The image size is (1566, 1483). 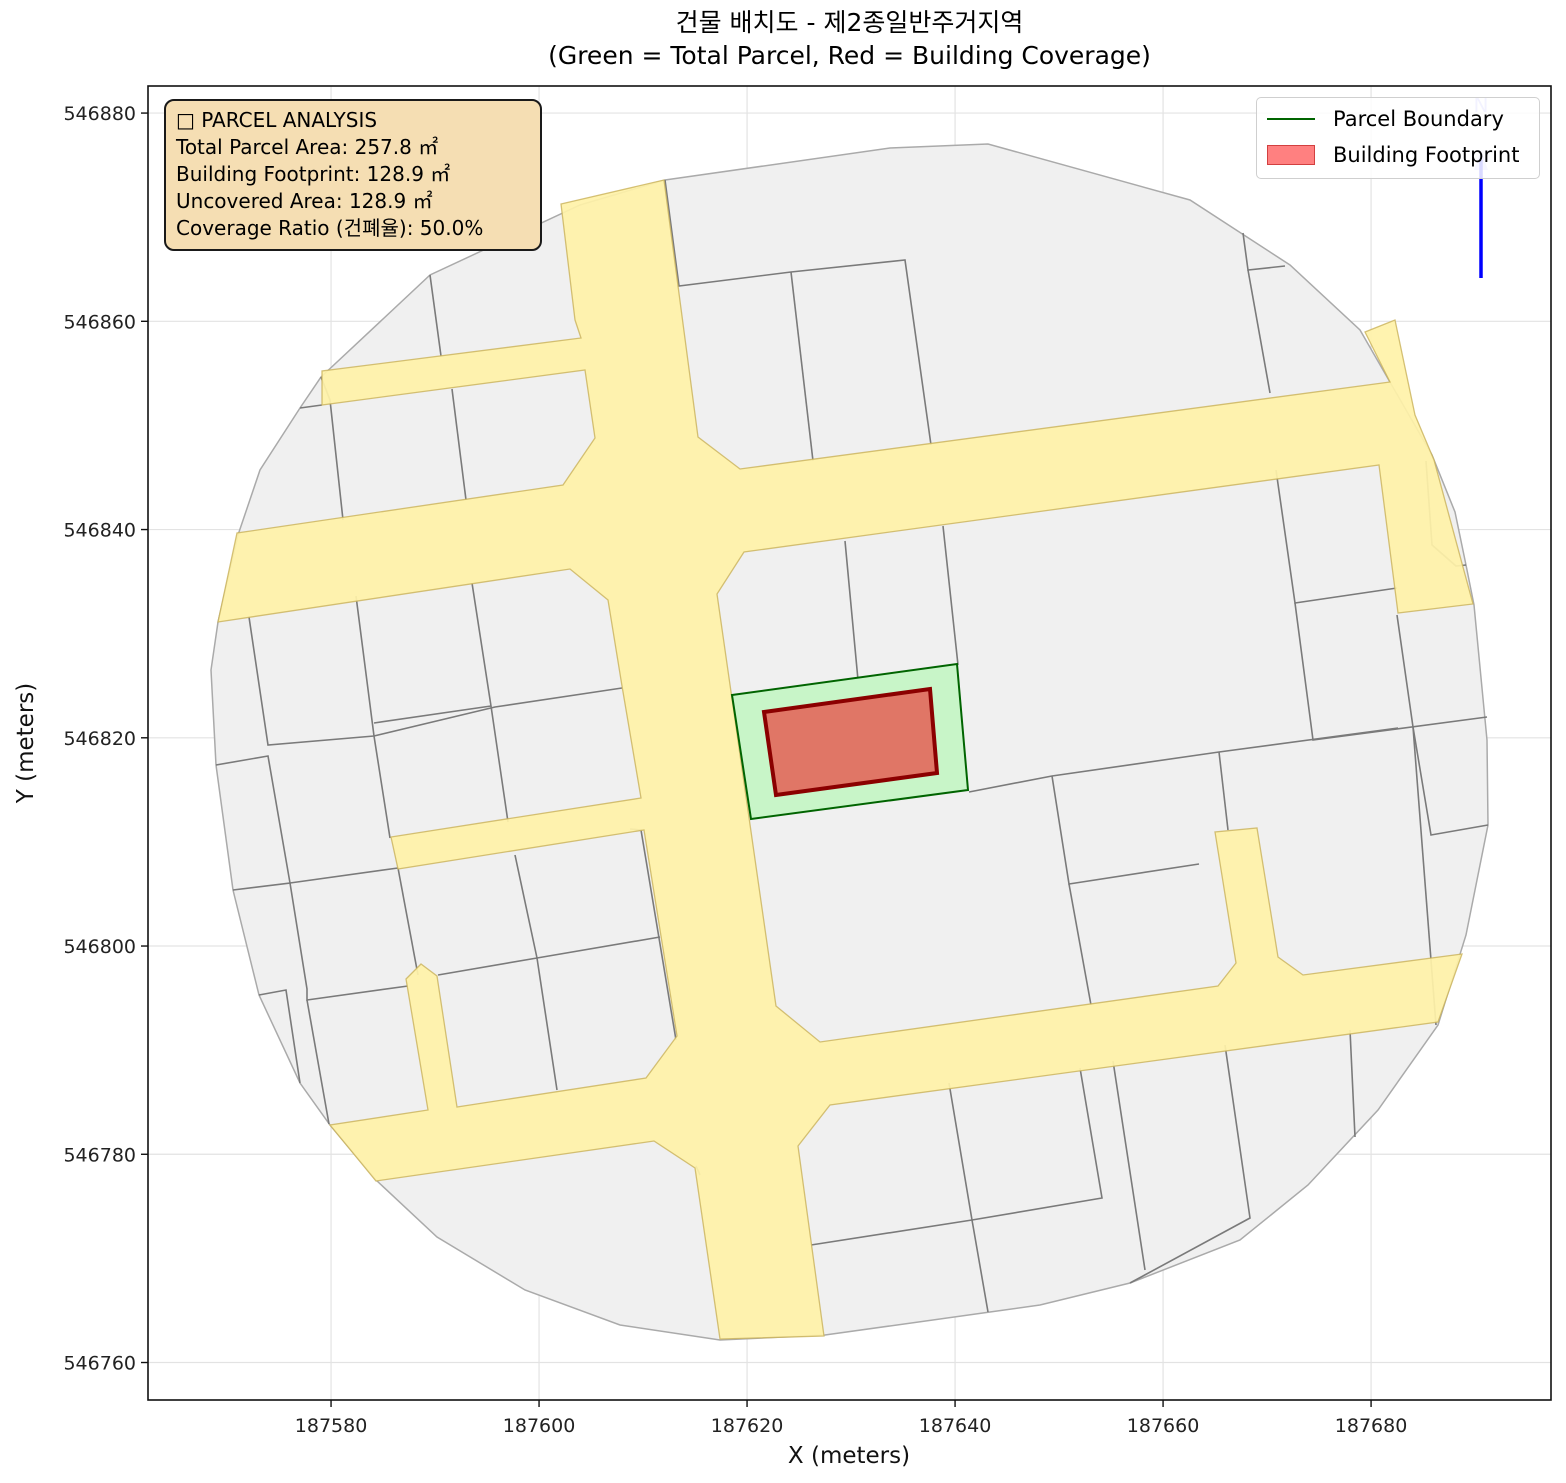 I want to click on chart-title-line1: 건물 배치도 - 제2종일반주거지역, so click(x=849, y=22).